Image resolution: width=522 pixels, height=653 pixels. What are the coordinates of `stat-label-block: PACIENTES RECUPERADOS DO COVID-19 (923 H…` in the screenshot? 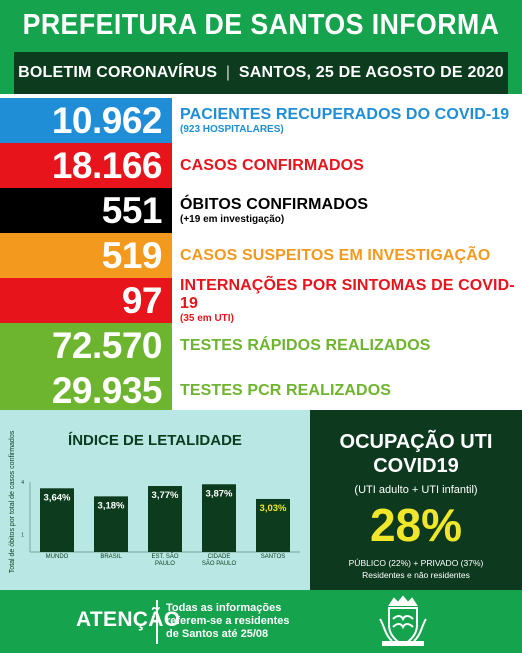 It's located at (350, 120).